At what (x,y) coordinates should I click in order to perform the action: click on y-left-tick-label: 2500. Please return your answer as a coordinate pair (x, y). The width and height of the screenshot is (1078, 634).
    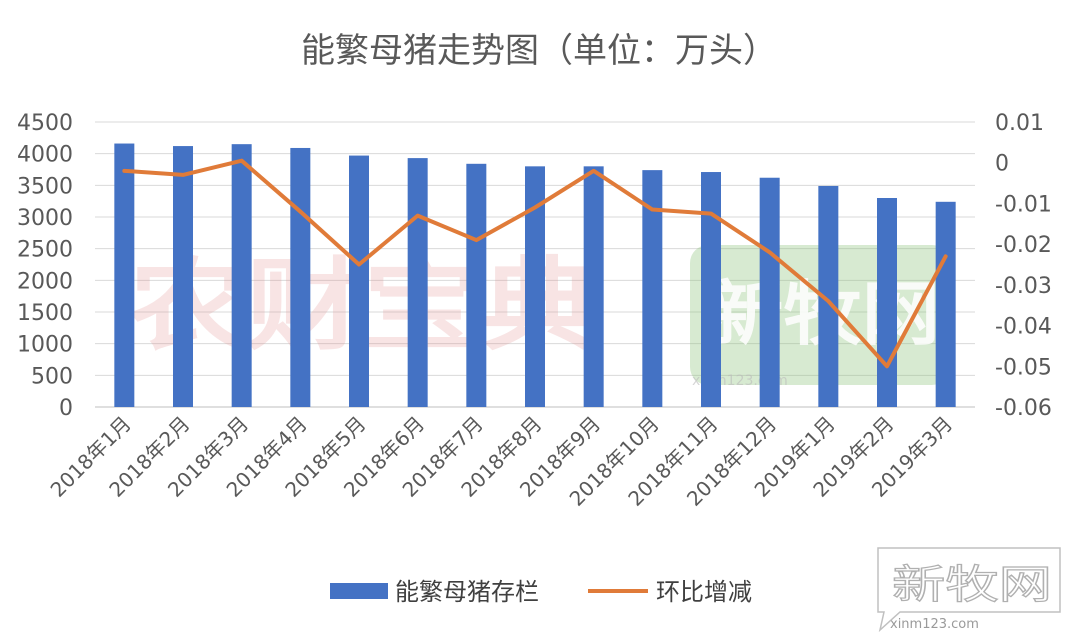
    Looking at the image, I should click on (45, 250).